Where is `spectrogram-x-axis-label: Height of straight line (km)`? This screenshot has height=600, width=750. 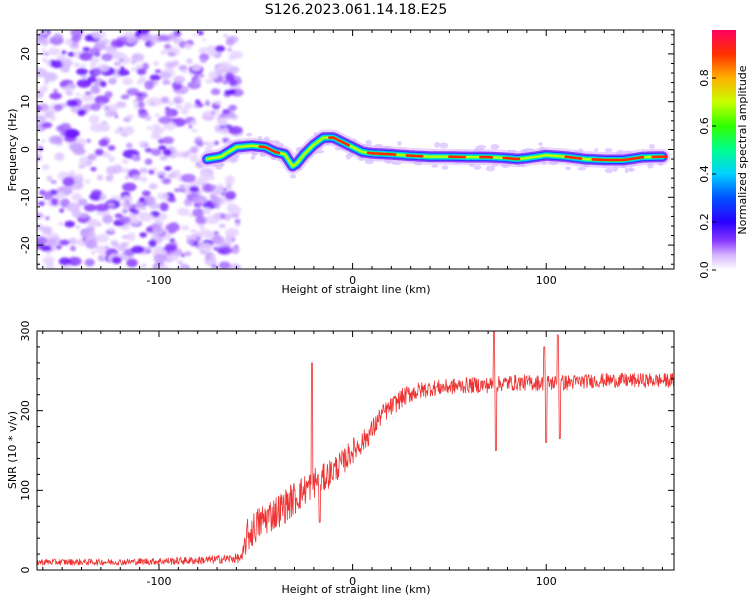 spectrogram-x-axis-label: Height of straight line (km) is located at coordinates (355, 289).